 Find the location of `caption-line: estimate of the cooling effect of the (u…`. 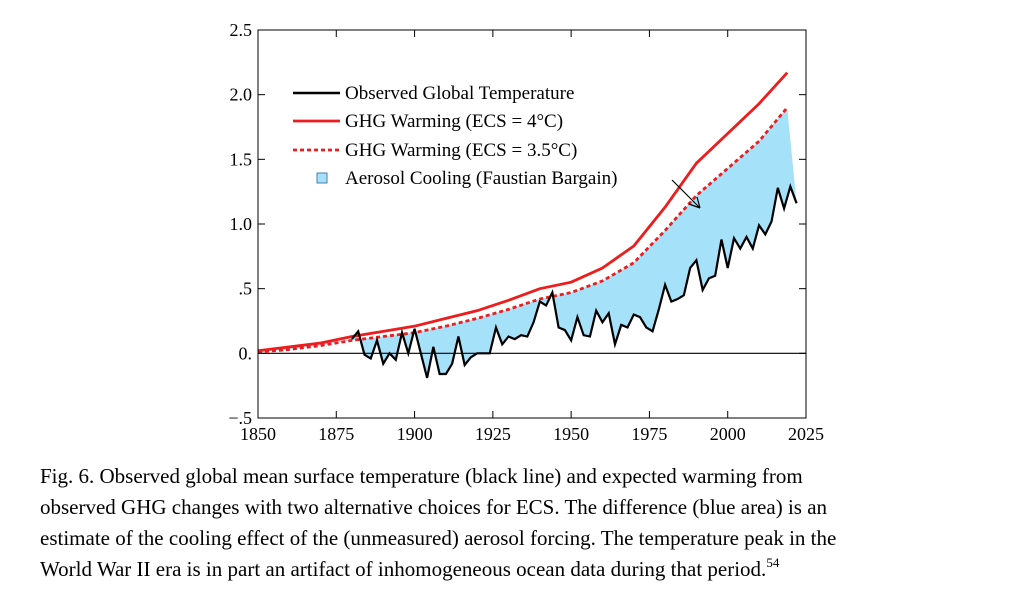

caption-line: estimate of the cooling effect of the (u… is located at coordinates (438, 538).